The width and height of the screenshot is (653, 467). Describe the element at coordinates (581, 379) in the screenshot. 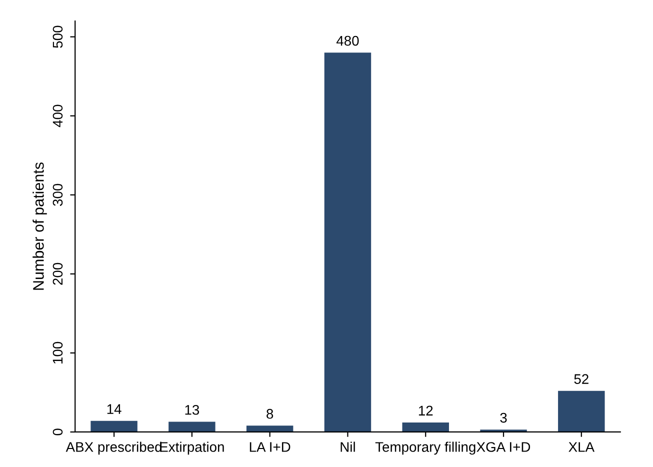

I see `data-label: 52` at that location.